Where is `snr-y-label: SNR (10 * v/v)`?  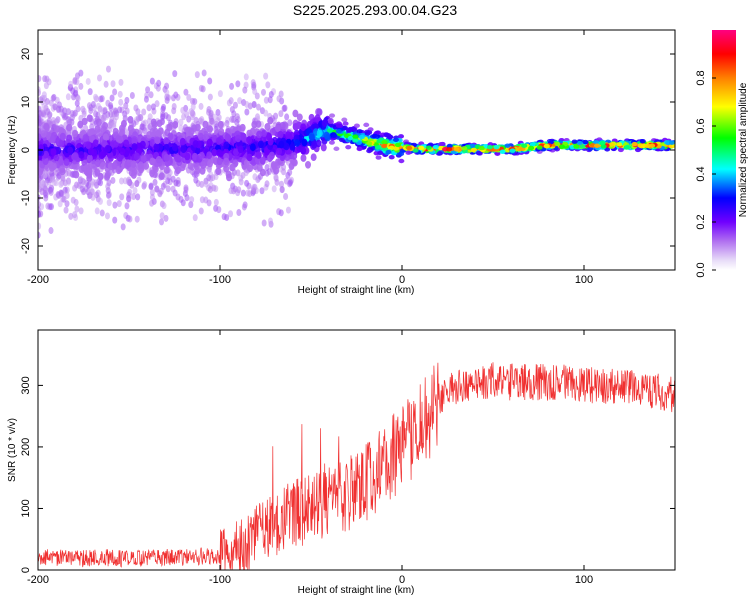 snr-y-label: SNR (10 * v/v) is located at coordinates (12, 450).